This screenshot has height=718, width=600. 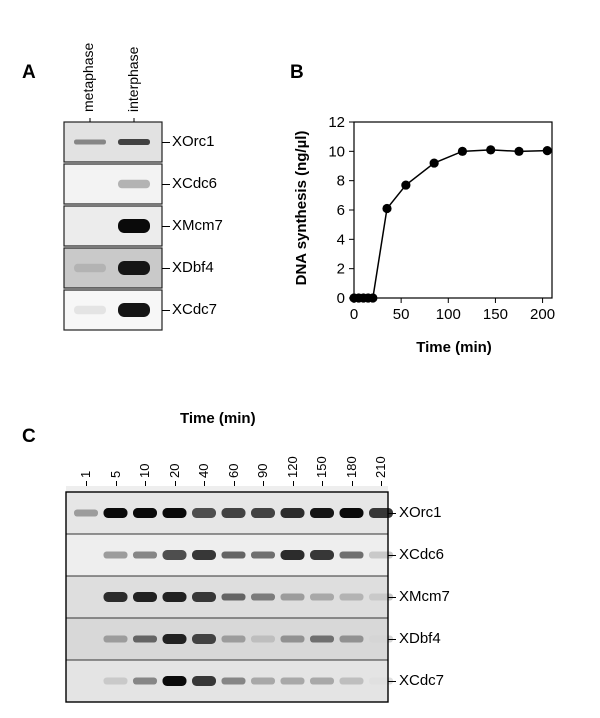 I want to click on lane-label-metaphase: metaphase, so click(x=88, y=77).